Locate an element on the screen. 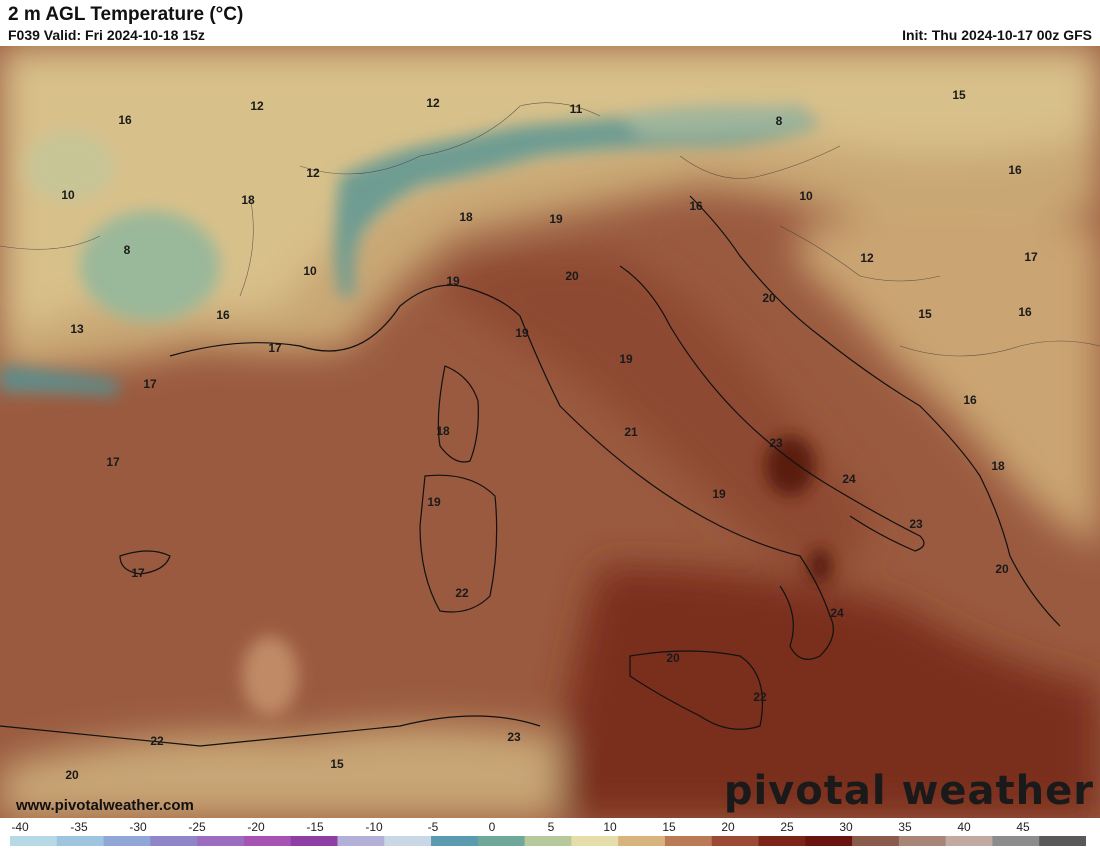 Image resolution: width=1100 pixels, height=850 pixels. scale-tick-label: -25 is located at coordinates (197, 827).